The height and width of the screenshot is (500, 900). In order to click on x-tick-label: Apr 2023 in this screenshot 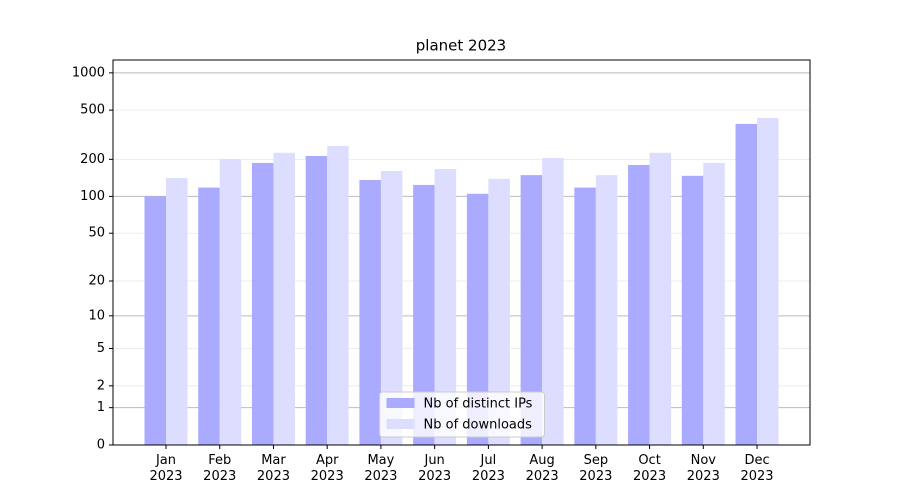, I will do `click(327, 468)`.